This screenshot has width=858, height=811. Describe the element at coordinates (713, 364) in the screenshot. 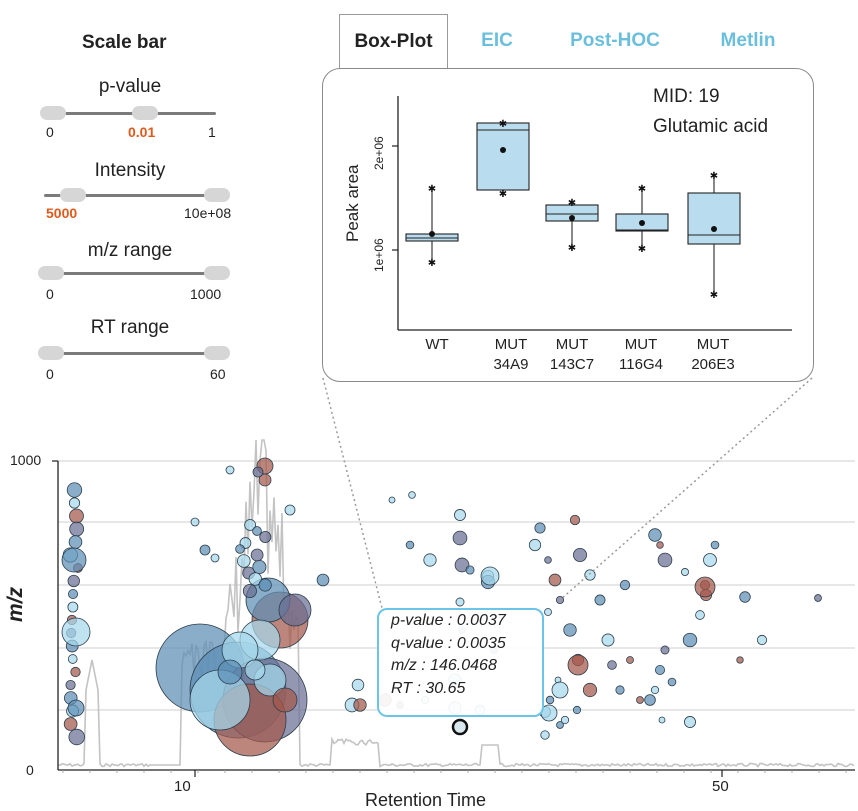

I see `group-label-206e3-line2: 206E3` at that location.